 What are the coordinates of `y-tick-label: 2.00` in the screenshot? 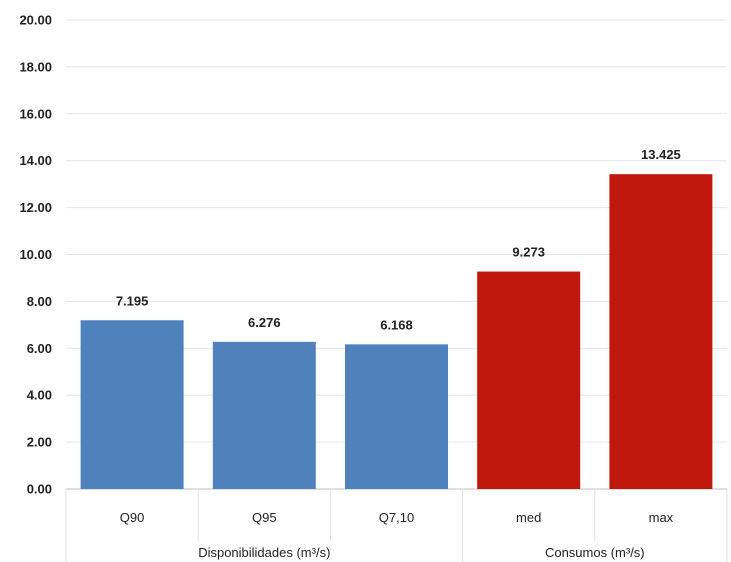 It's located at (39, 442).